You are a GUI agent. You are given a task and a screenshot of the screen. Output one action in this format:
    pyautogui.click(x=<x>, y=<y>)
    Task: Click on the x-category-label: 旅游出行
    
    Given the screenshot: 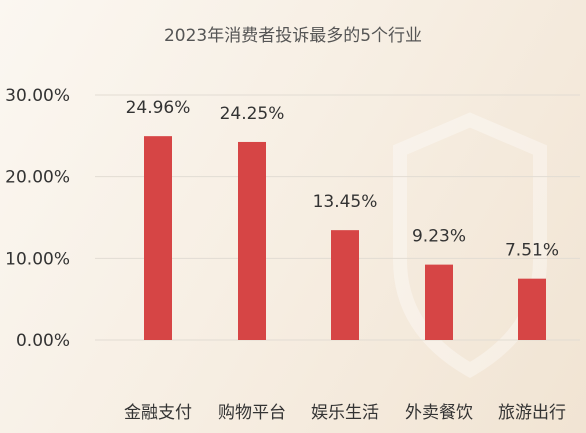 What is the action you would take?
    pyautogui.click(x=532, y=413)
    